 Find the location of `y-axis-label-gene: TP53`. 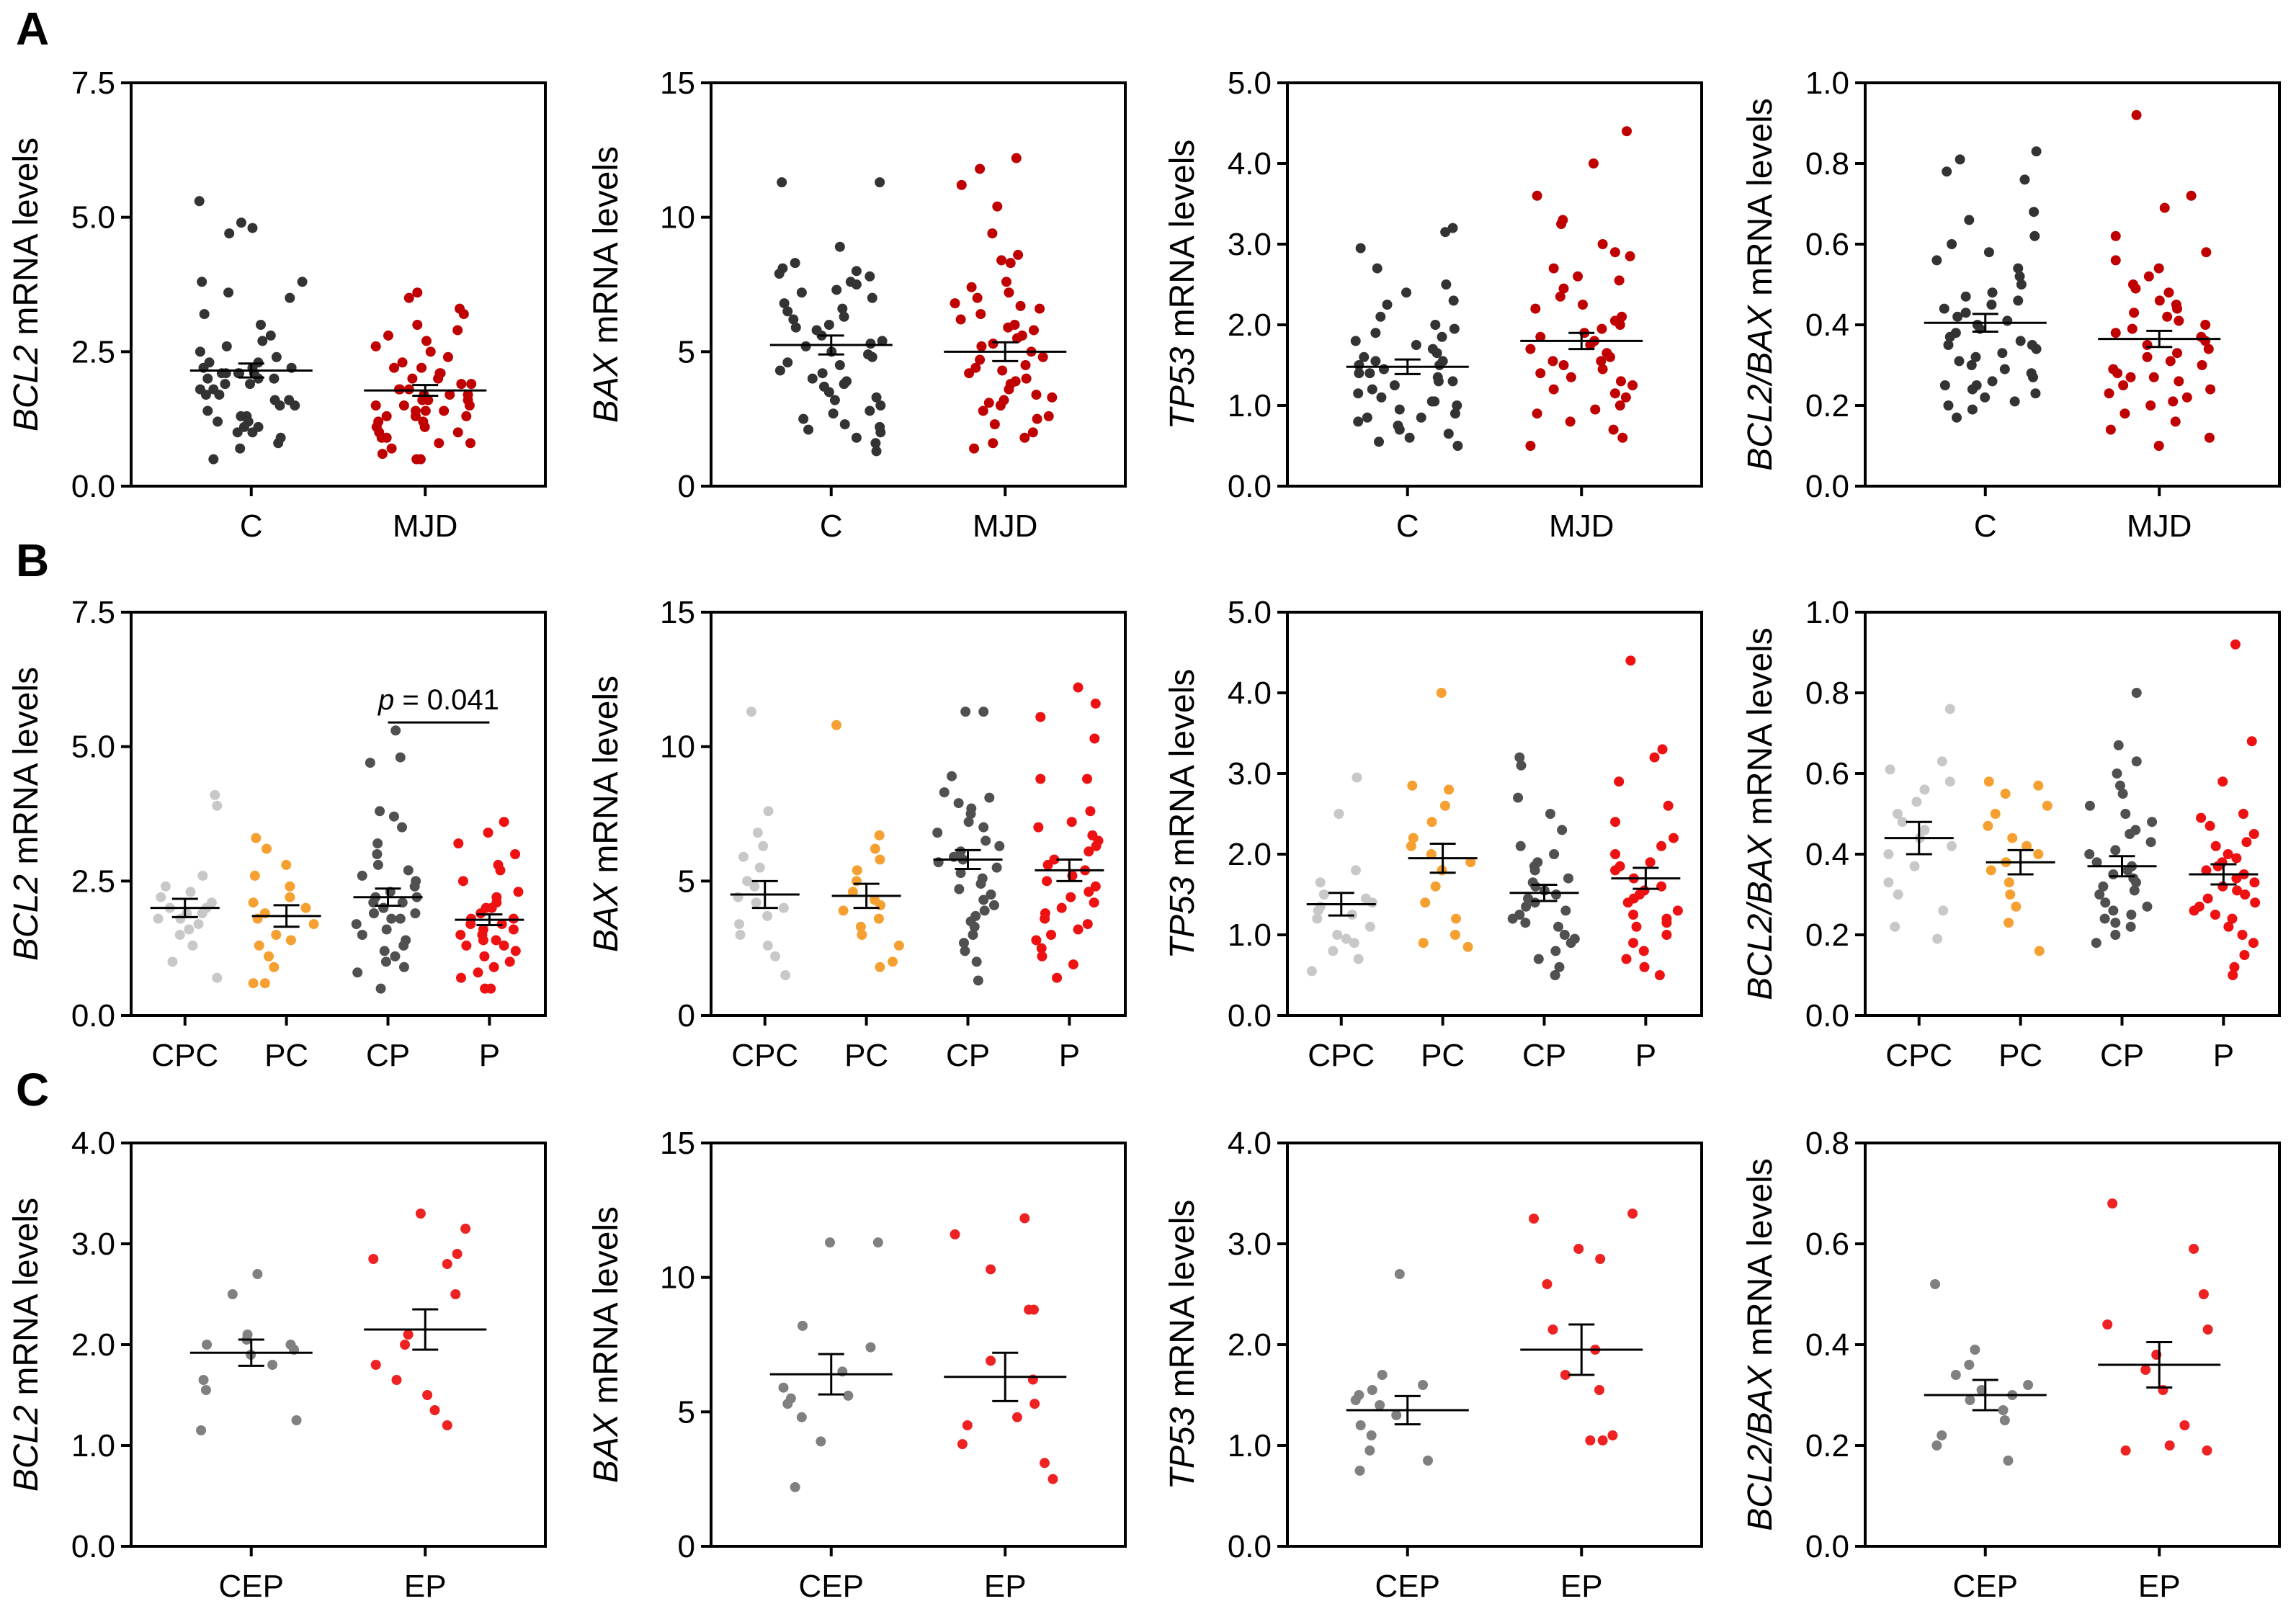

y-axis-label-gene: TP53 is located at coordinates (1182, 1448).